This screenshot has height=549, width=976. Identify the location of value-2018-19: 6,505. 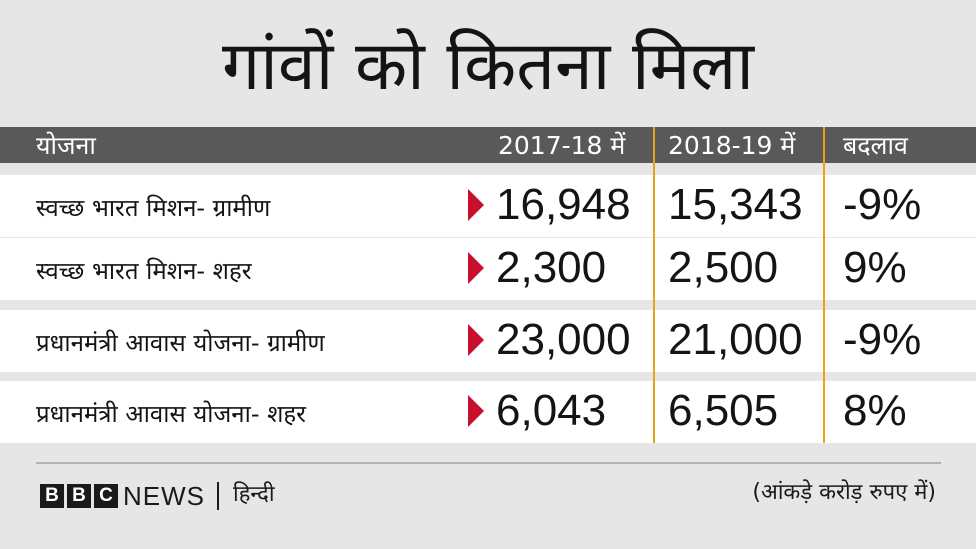
(723, 410).